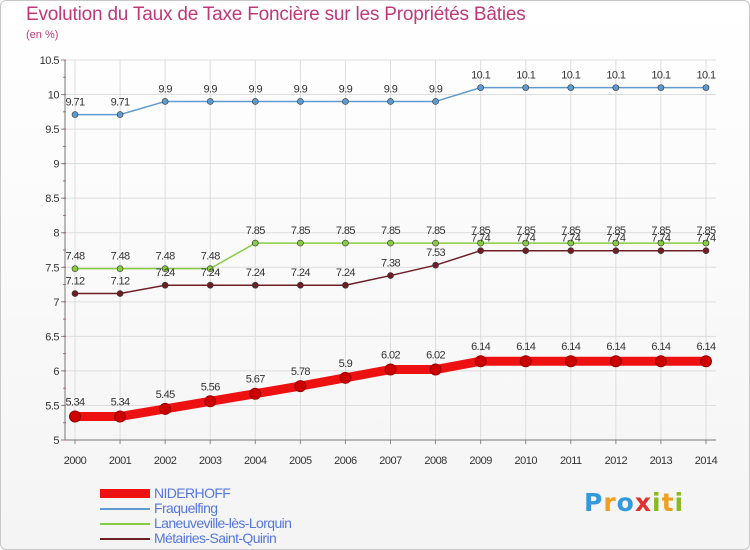 The width and height of the screenshot is (750, 550). Describe the element at coordinates (74, 282) in the screenshot. I see `data-label-metairies-saint-quirin: 7.12` at that location.